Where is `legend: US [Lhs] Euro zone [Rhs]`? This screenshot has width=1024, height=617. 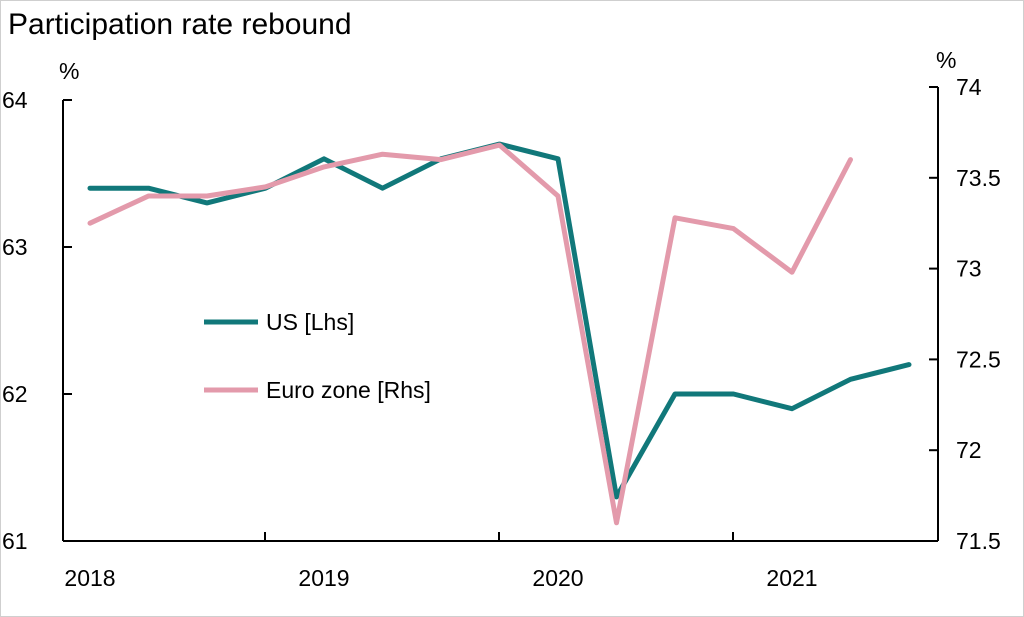
legend: US [Lhs] Euro zone [Rhs] is located at coordinates (317, 356).